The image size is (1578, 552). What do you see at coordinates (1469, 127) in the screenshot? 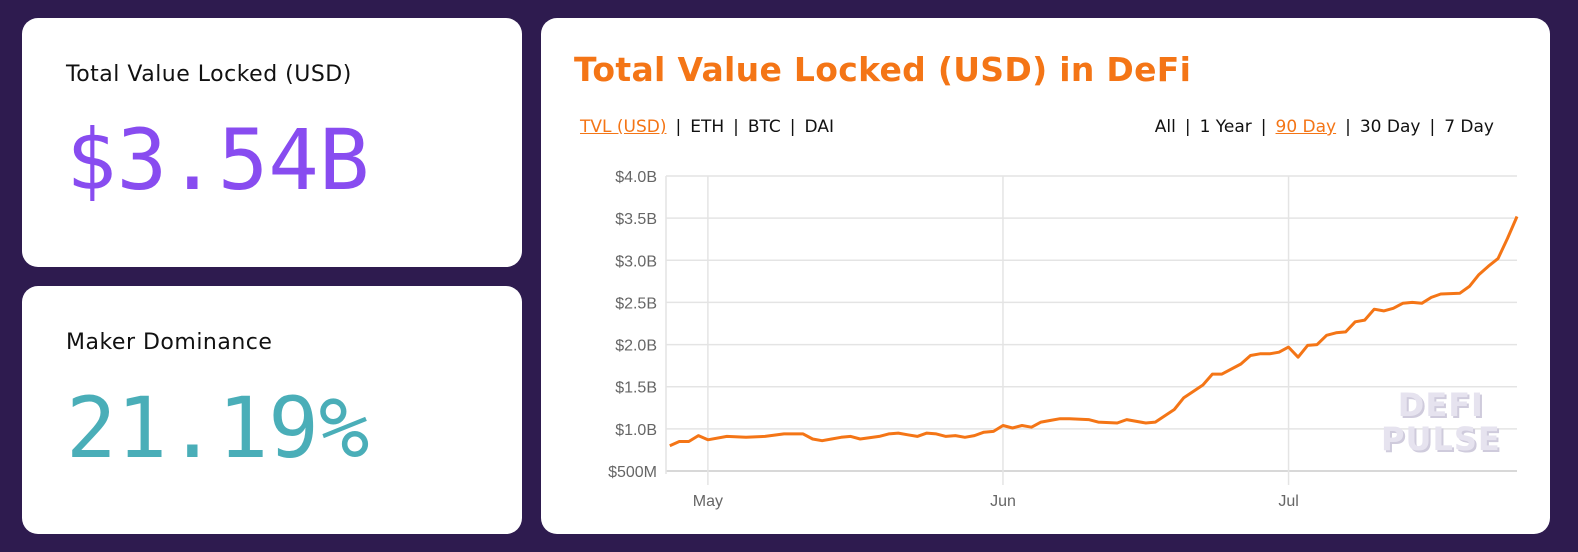
I see `tab-7-day: 7 Day` at bounding box center [1469, 127].